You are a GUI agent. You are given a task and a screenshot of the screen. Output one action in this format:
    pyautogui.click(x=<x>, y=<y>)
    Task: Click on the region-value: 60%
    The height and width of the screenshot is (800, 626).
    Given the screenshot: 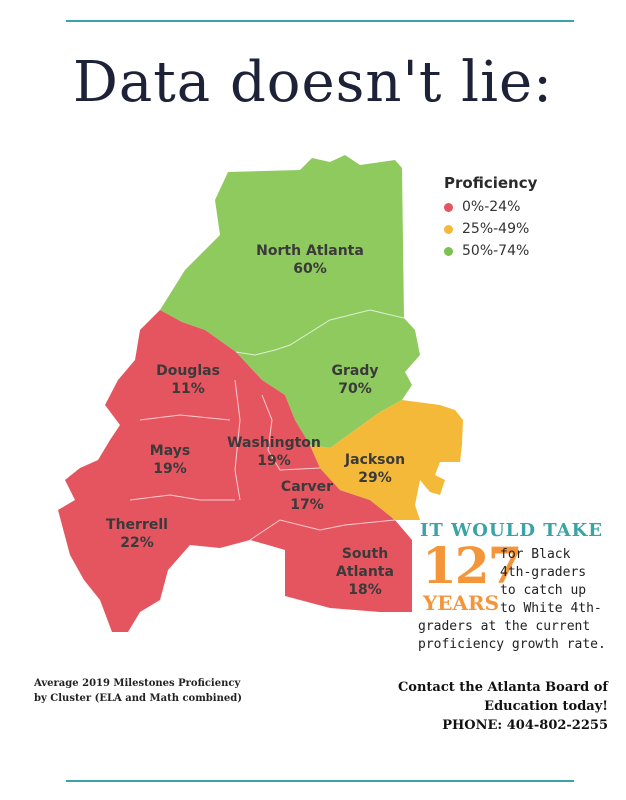 What is the action you would take?
    pyautogui.click(x=310, y=269)
    